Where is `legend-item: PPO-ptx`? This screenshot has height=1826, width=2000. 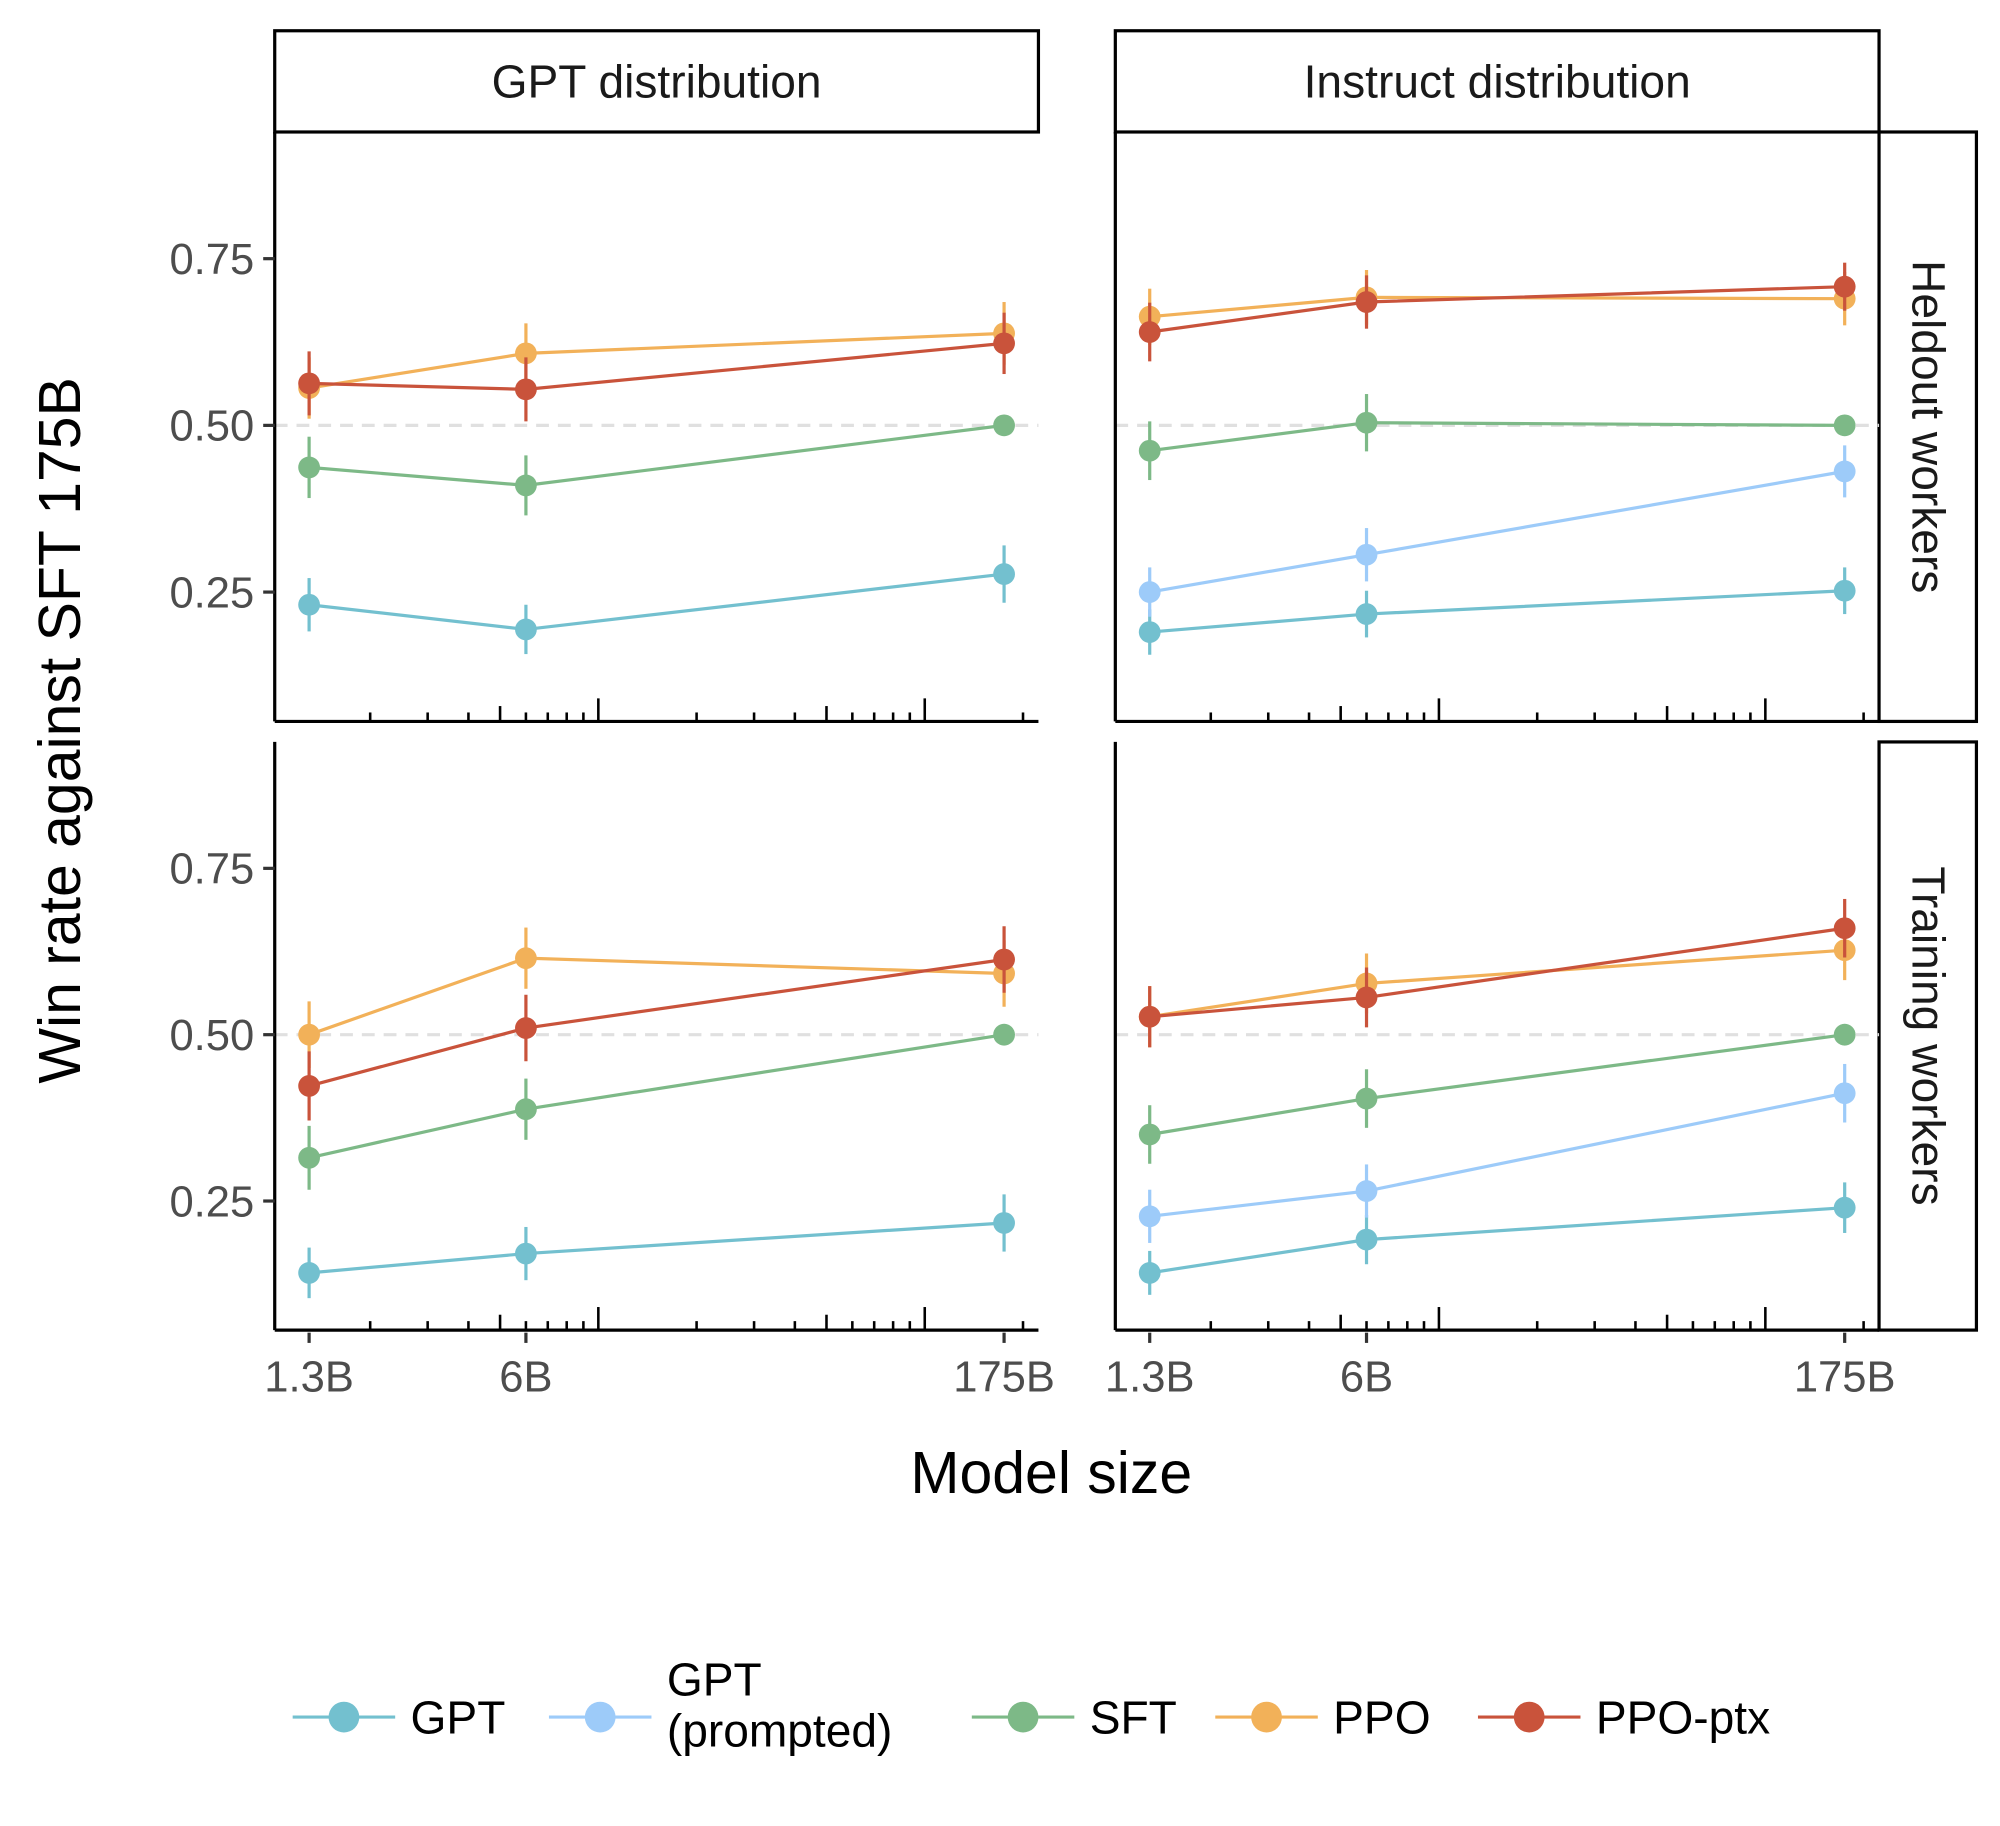 legend-item: PPO-ptx is located at coordinates (1623, 1718).